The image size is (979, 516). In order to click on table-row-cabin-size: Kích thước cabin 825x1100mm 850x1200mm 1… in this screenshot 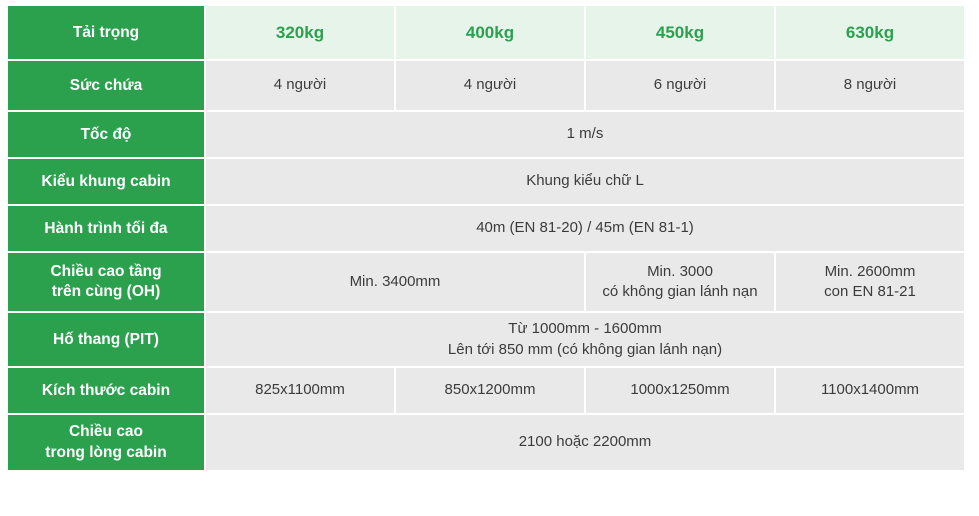, I will do `click(486, 390)`.